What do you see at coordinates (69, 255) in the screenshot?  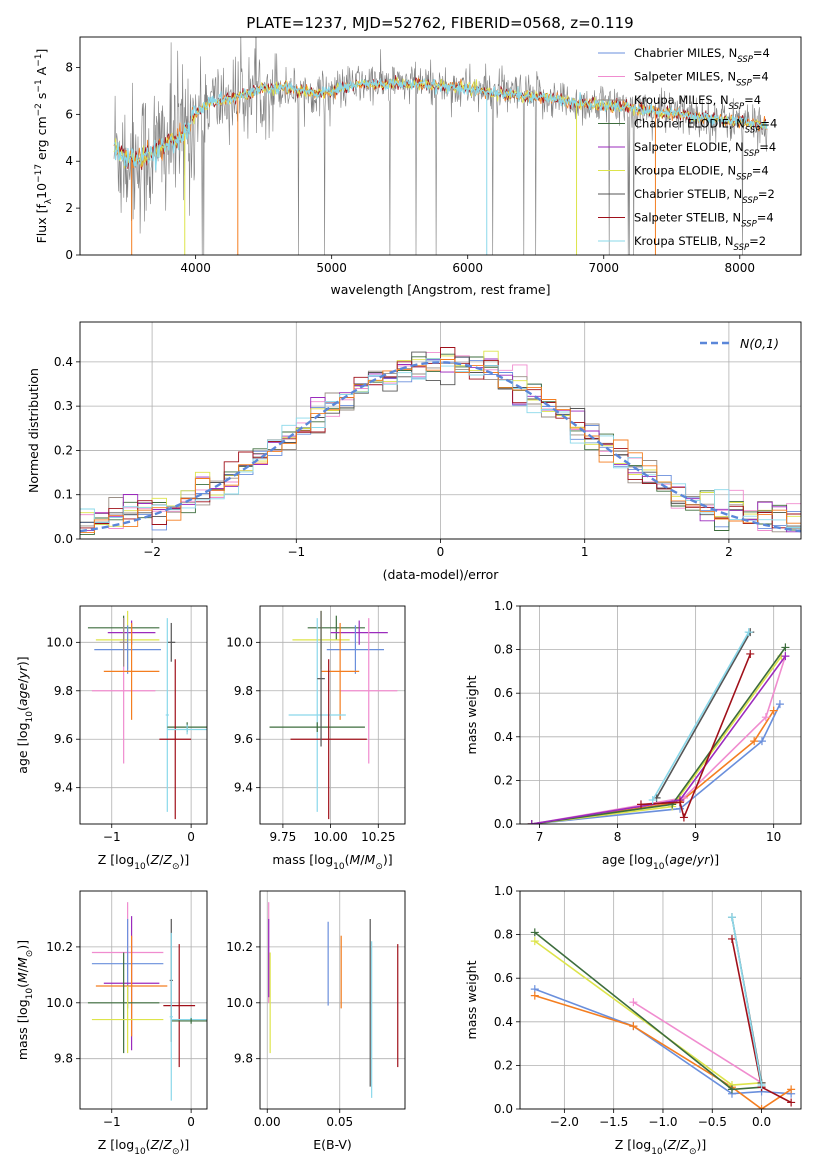 I see `y-tick-label: 0` at bounding box center [69, 255].